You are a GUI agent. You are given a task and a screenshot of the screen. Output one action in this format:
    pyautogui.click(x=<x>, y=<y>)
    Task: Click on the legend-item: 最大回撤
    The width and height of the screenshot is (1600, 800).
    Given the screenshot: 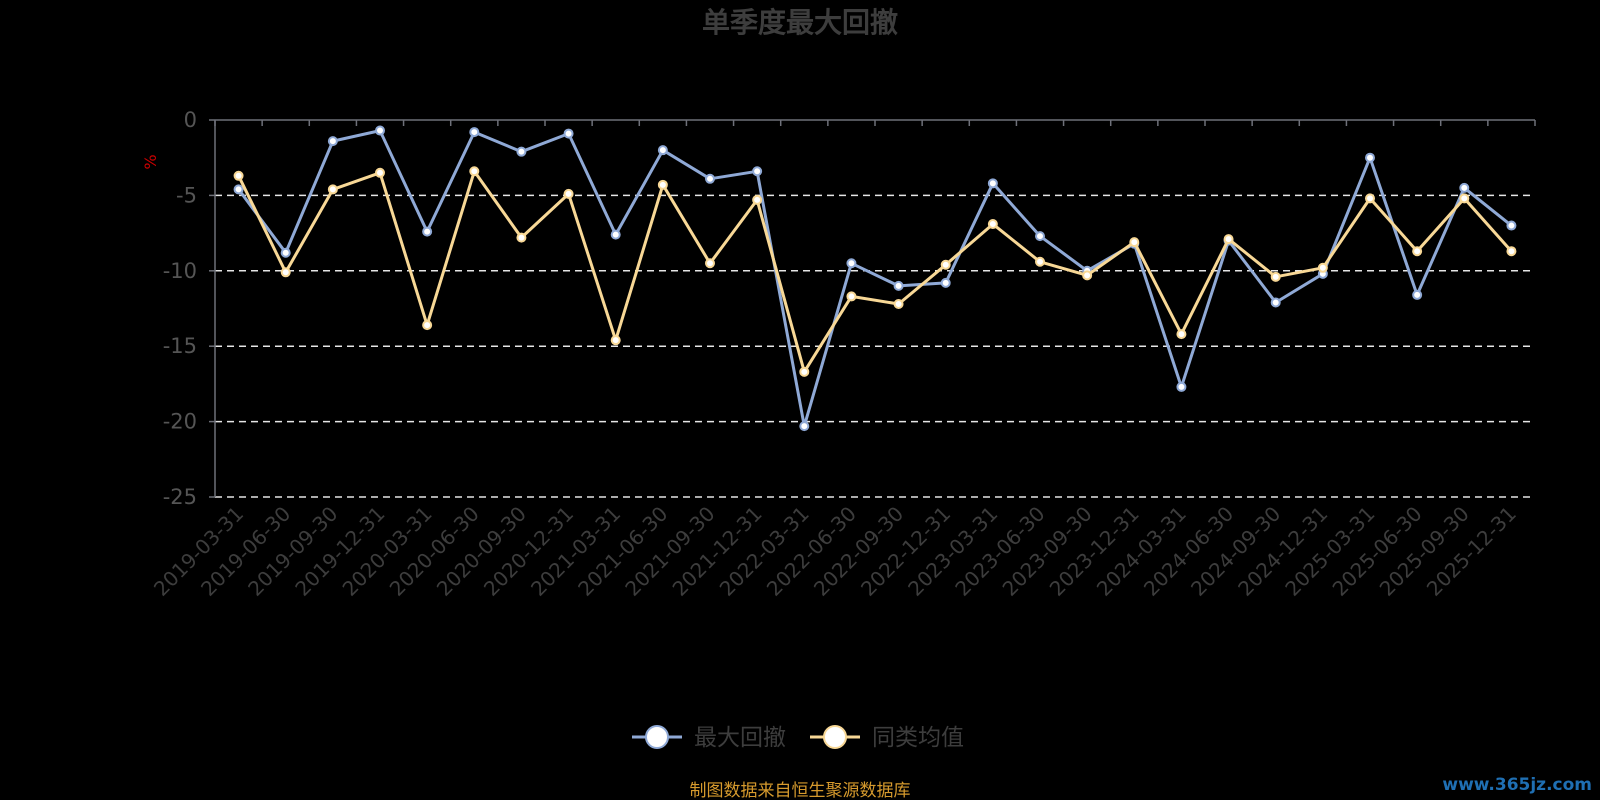 What is the action you would take?
    pyautogui.click(x=709, y=738)
    